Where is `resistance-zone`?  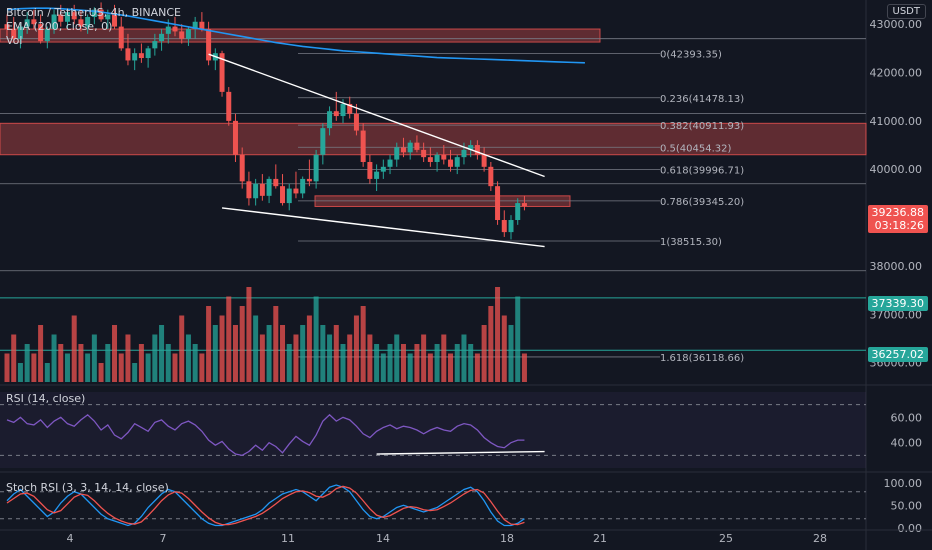 resistance-zone is located at coordinates (433, 139).